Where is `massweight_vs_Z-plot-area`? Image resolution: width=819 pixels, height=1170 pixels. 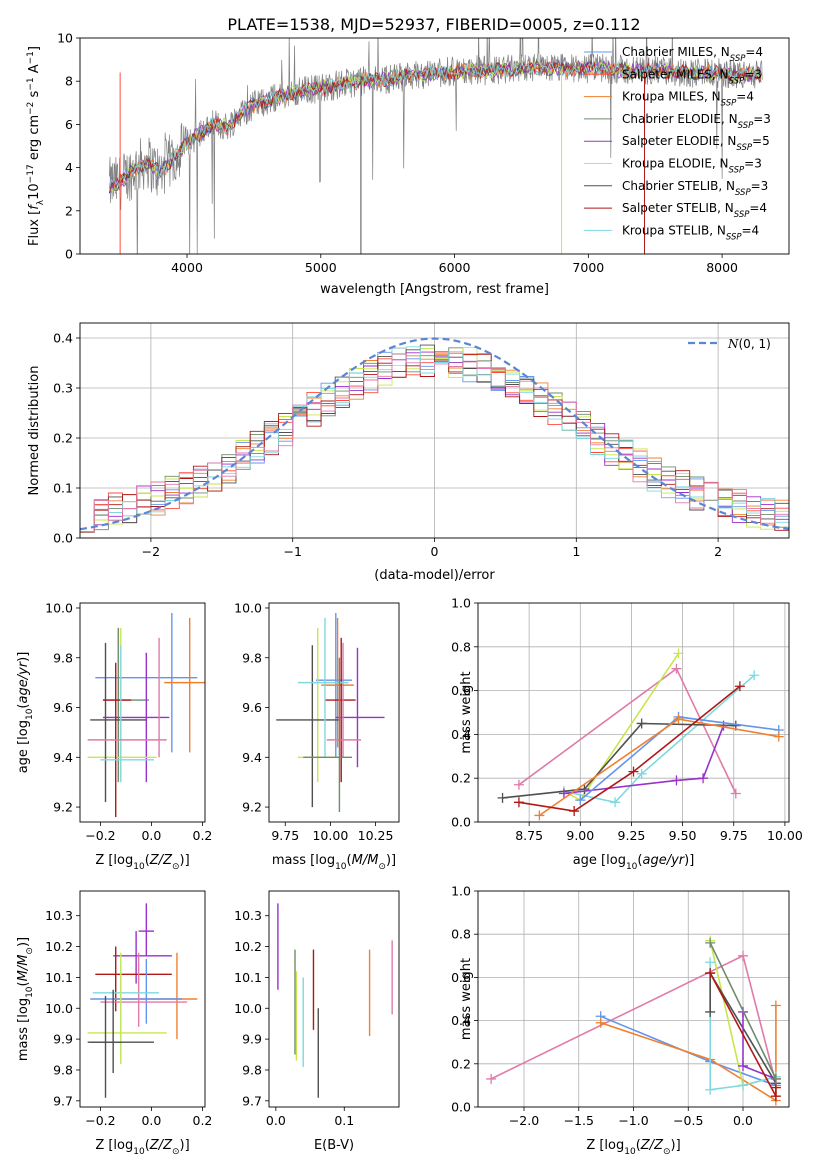
massweight_vs_Z-plot-area is located at coordinates (633, 999).